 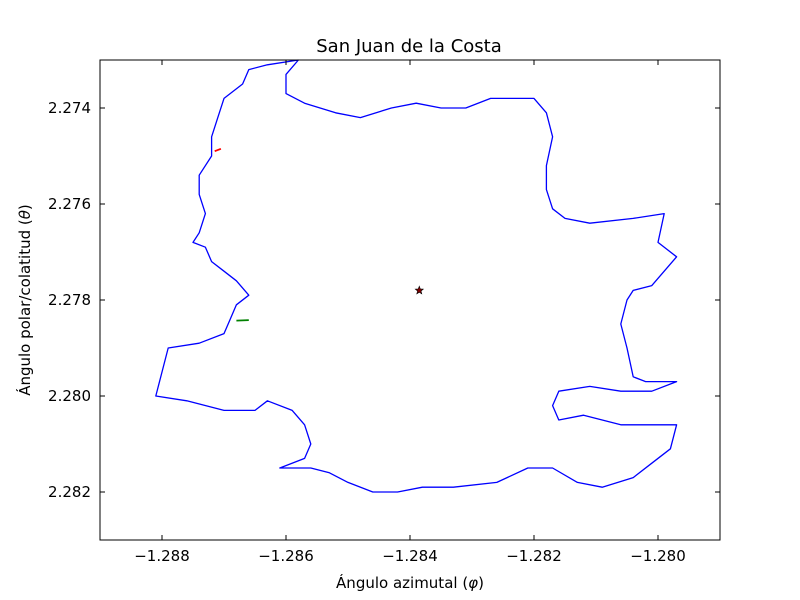 What do you see at coordinates (286, 556) in the screenshot?
I see `x-tick-label: −1.286` at bounding box center [286, 556].